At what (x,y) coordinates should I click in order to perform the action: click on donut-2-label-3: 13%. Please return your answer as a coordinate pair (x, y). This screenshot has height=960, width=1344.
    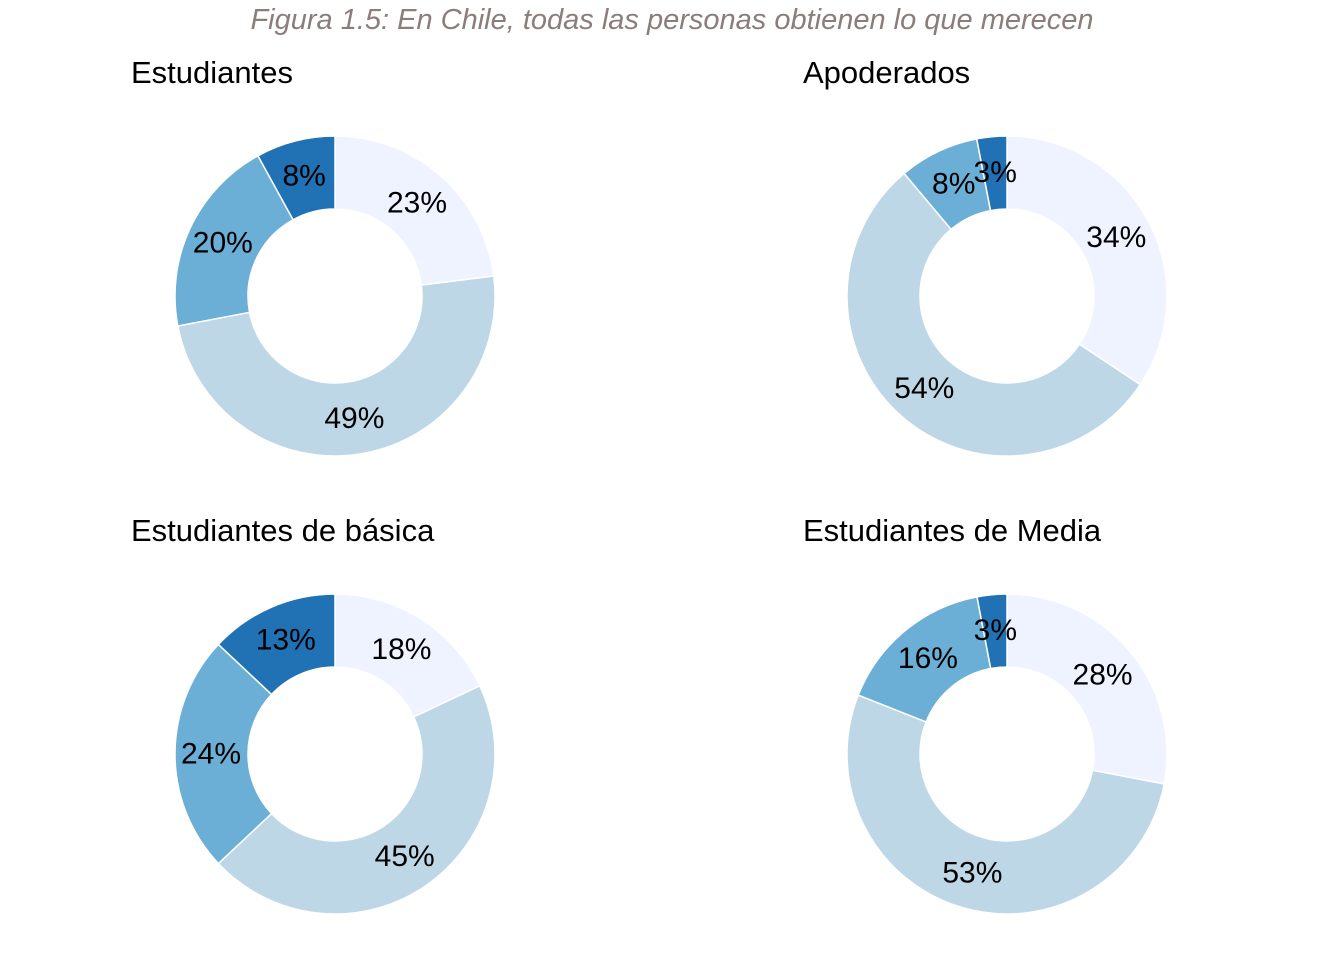
    Looking at the image, I should click on (286, 640).